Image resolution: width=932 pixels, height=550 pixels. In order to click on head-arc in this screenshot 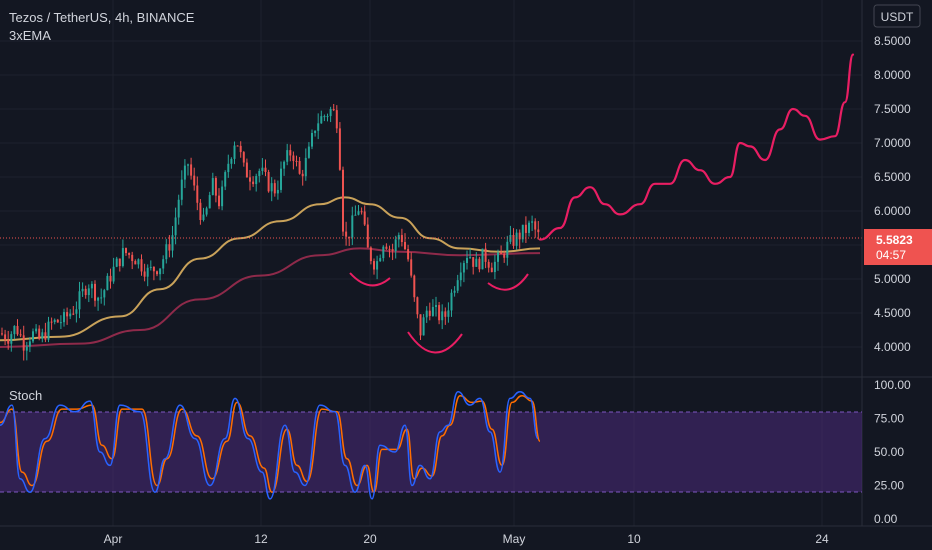, I will do `click(435, 342)`.